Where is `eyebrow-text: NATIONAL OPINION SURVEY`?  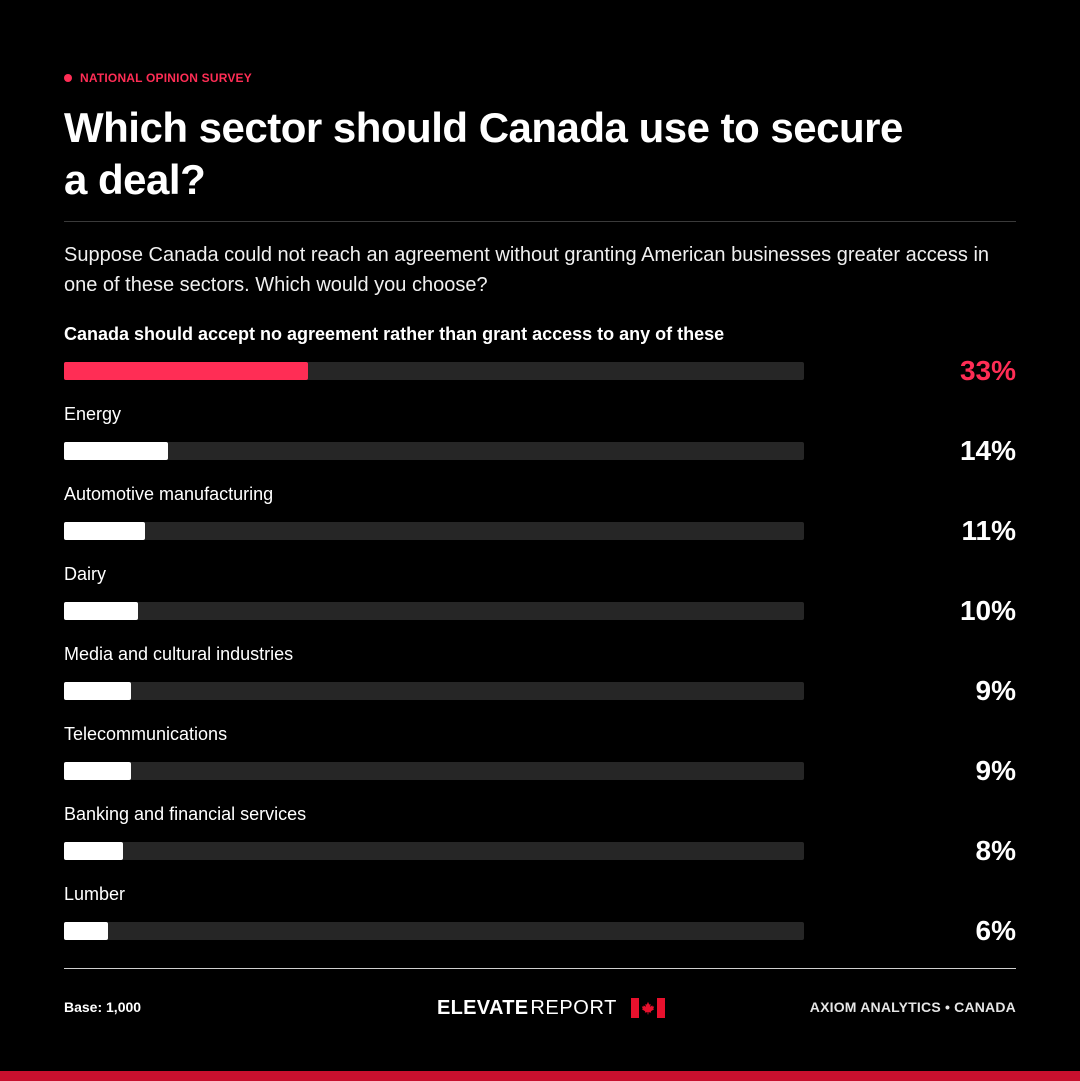
eyebrow-text: NATIONAL OPINION SURVEY is located at coordinates (166, 78).